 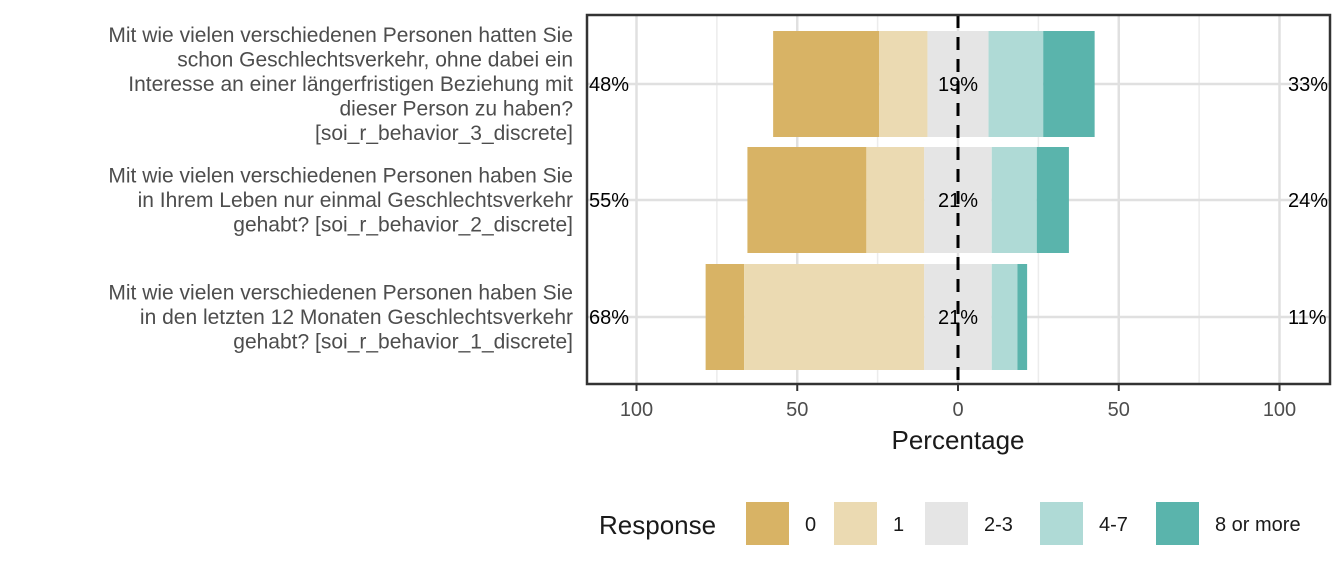 I want to click on legend-label: 4-7, so click(x=1113, y=525).